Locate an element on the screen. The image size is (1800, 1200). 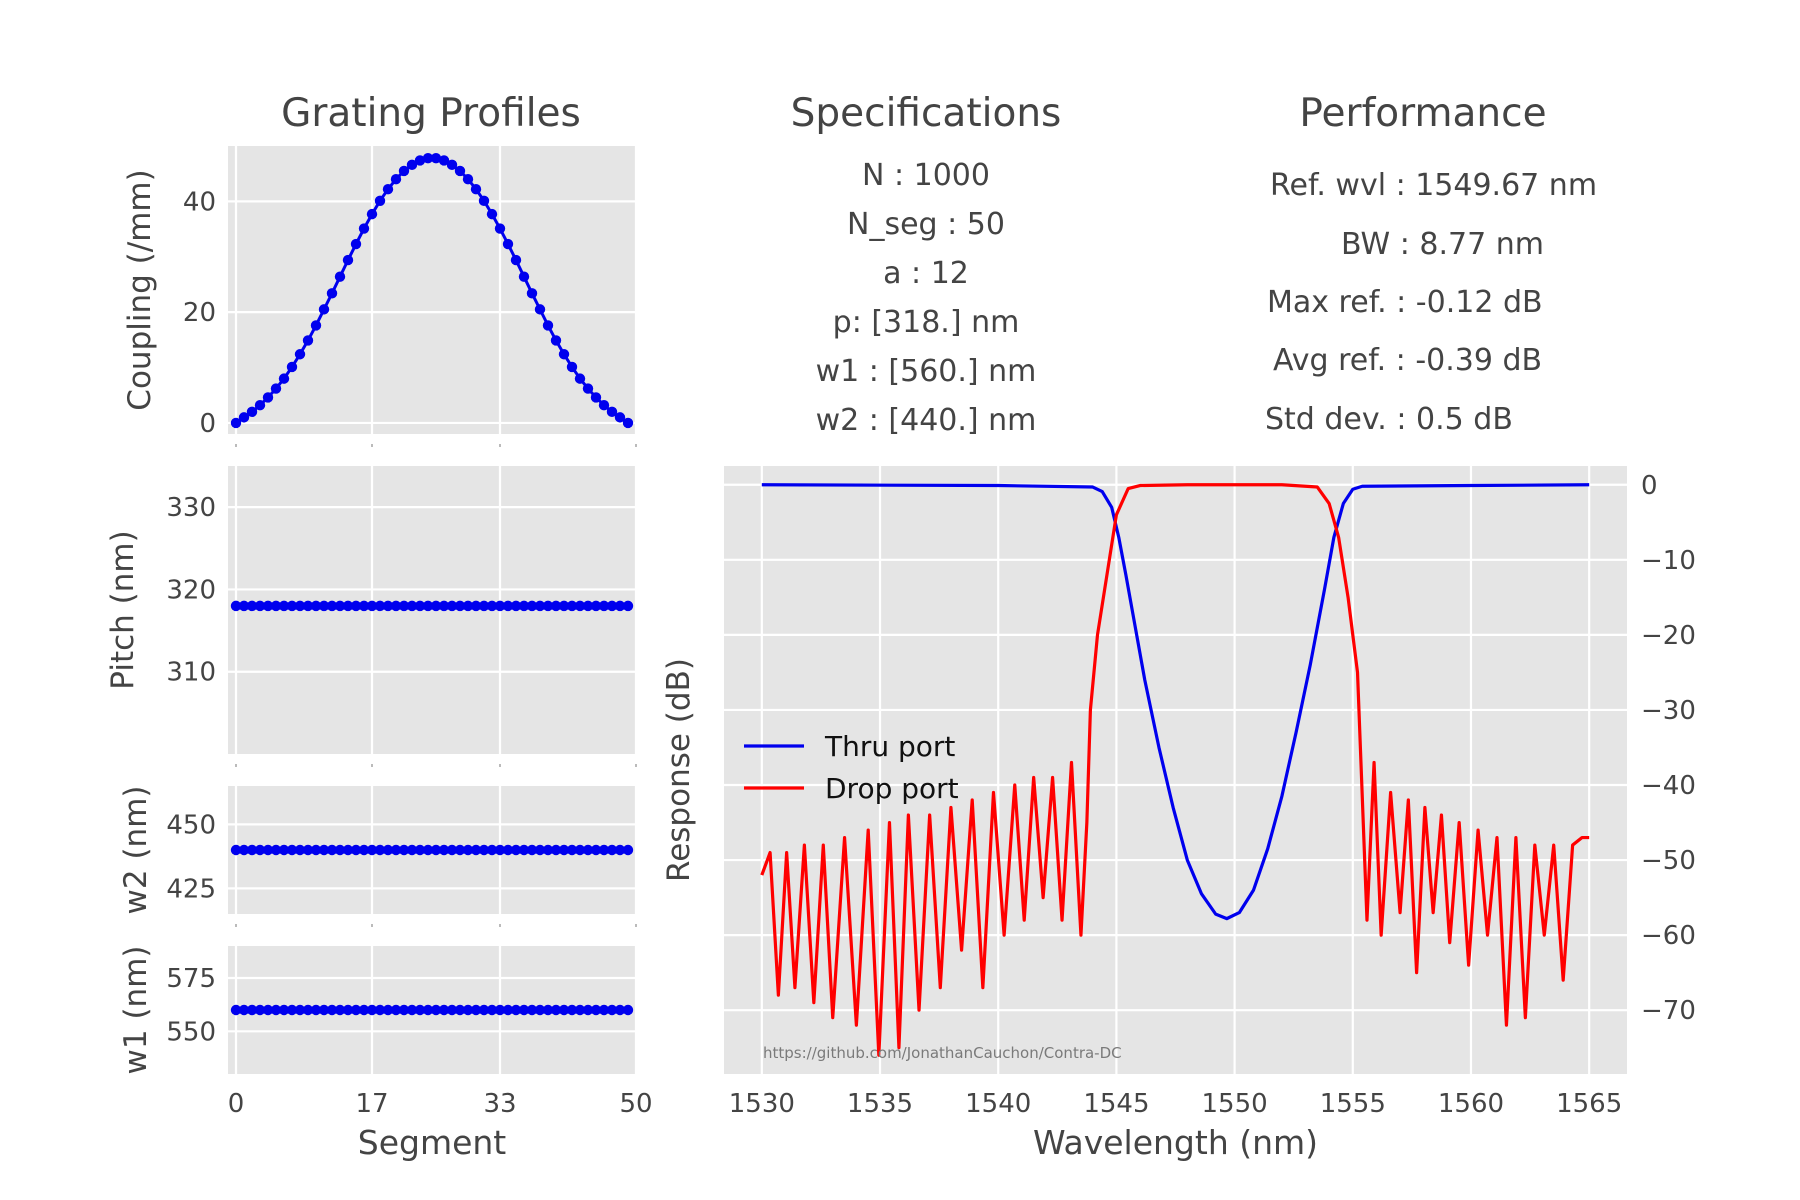
w2-ytick-label: 425 is located at coordinates (191, 889).